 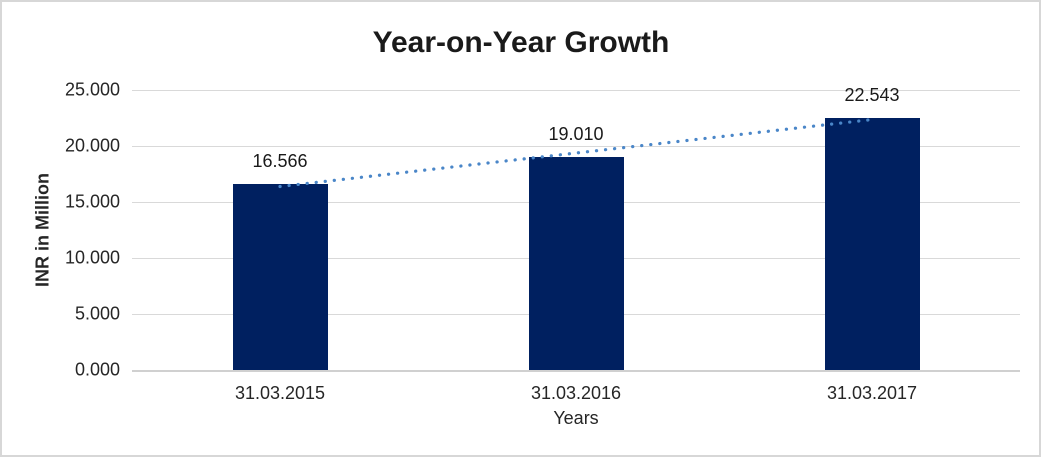 I want to click on bar-31.03.2016, so click(x=576, y=263).